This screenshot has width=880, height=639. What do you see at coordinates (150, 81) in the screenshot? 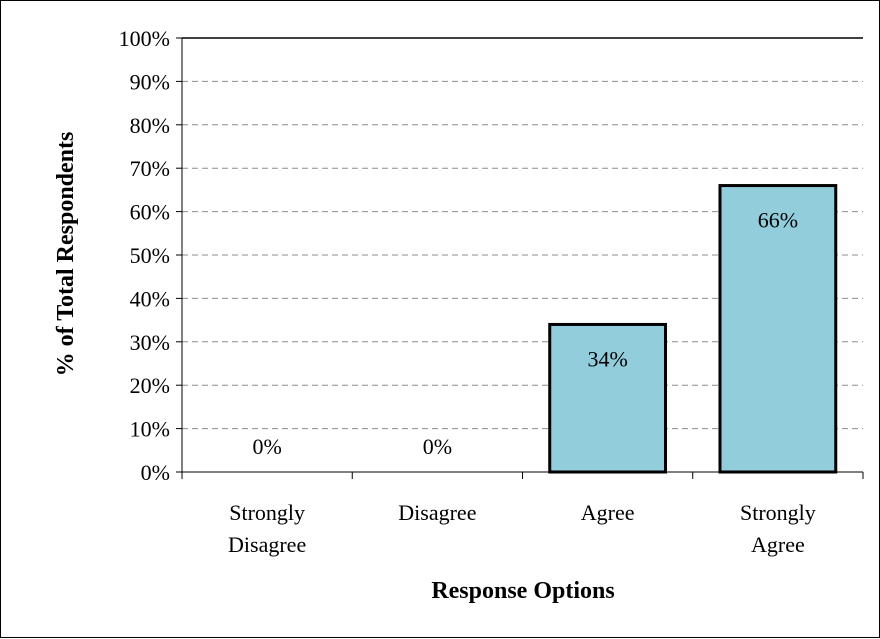
I see `y-tick-label: 90%` at bounding box center [150, 81].